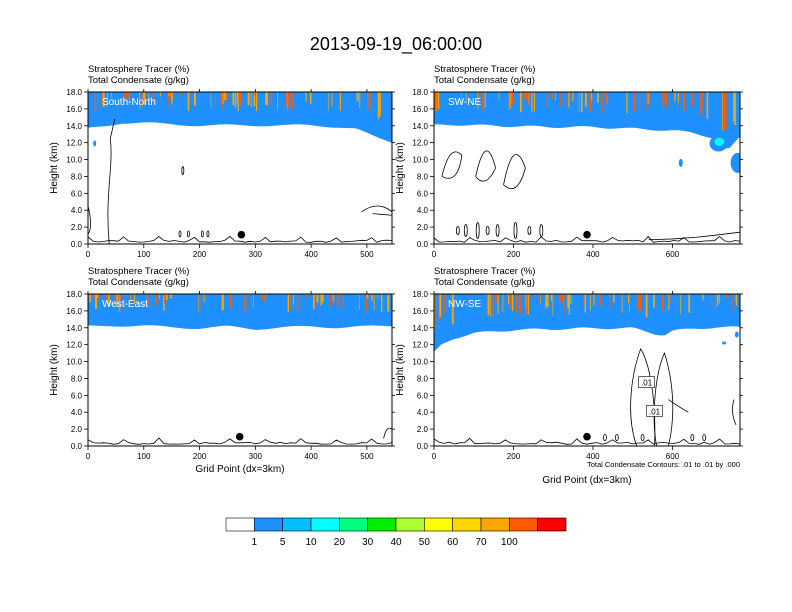  I want to click on panel-title-tracer: Stratosphere Tracer (%), so click(138, 69).